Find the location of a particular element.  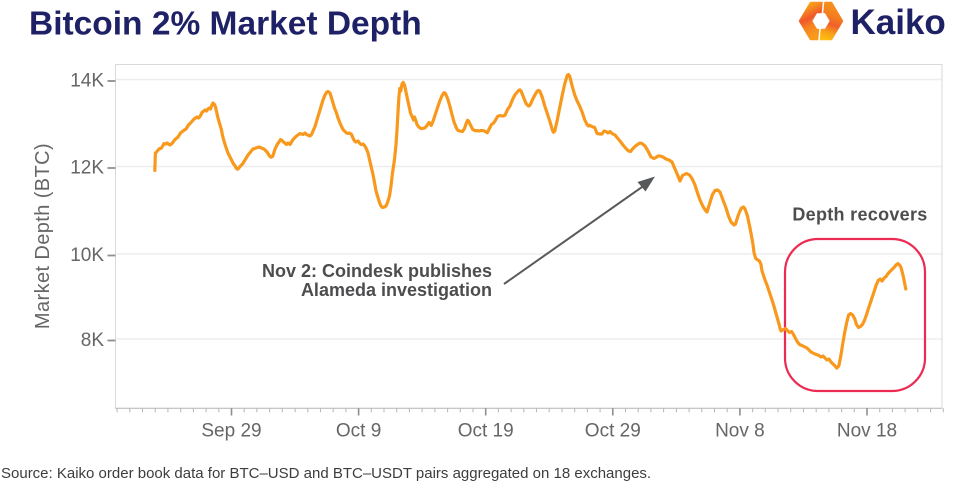

svg-text: Market Depth (BTC) is located at coordinates (43, 236).